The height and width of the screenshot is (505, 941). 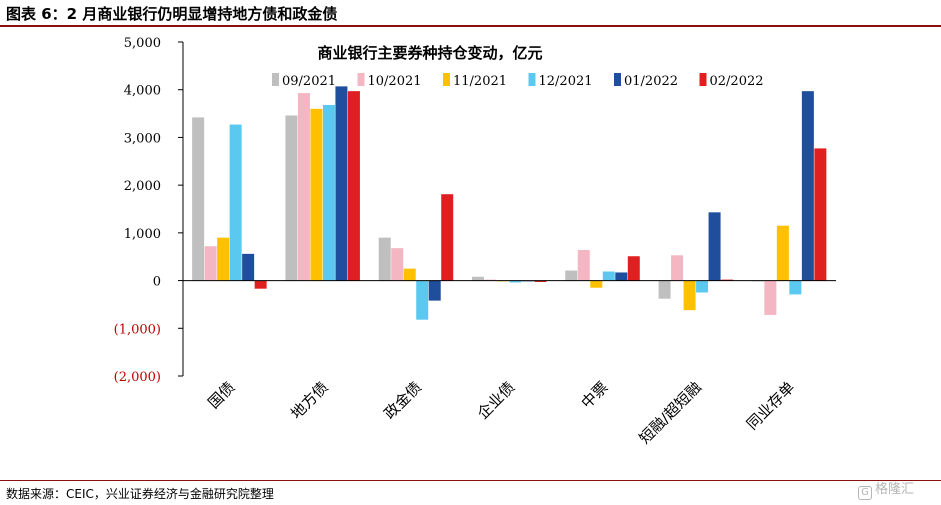 What do you see at coordinates (172, 14) in the screenshot?
I see `figure-title: 图表 6：2 月商业银行仍明显增持地方债和政金债` at bounding box center [172, 14].